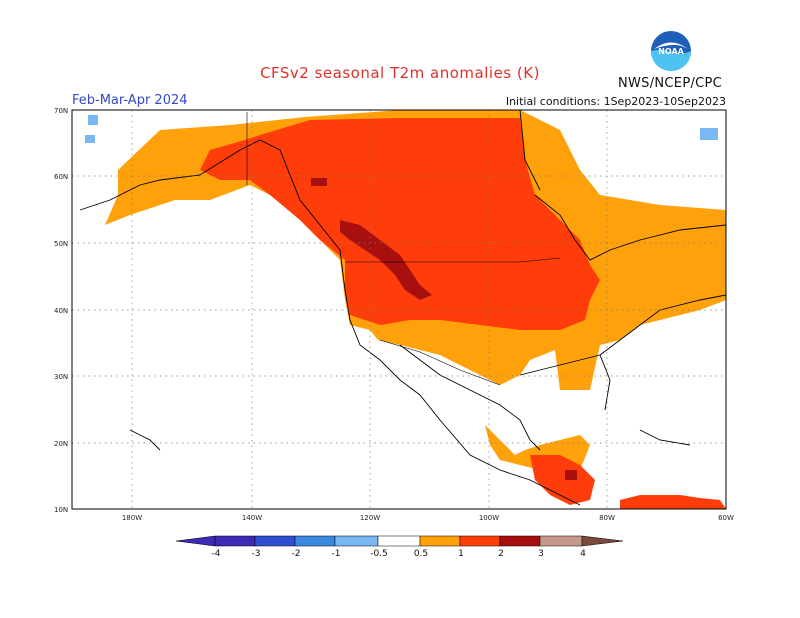 This screenshot has width=800, height=618. Describe the element at coordinates (296, 554) in the screenshot. I see `colorbar-label: -2` at that location.